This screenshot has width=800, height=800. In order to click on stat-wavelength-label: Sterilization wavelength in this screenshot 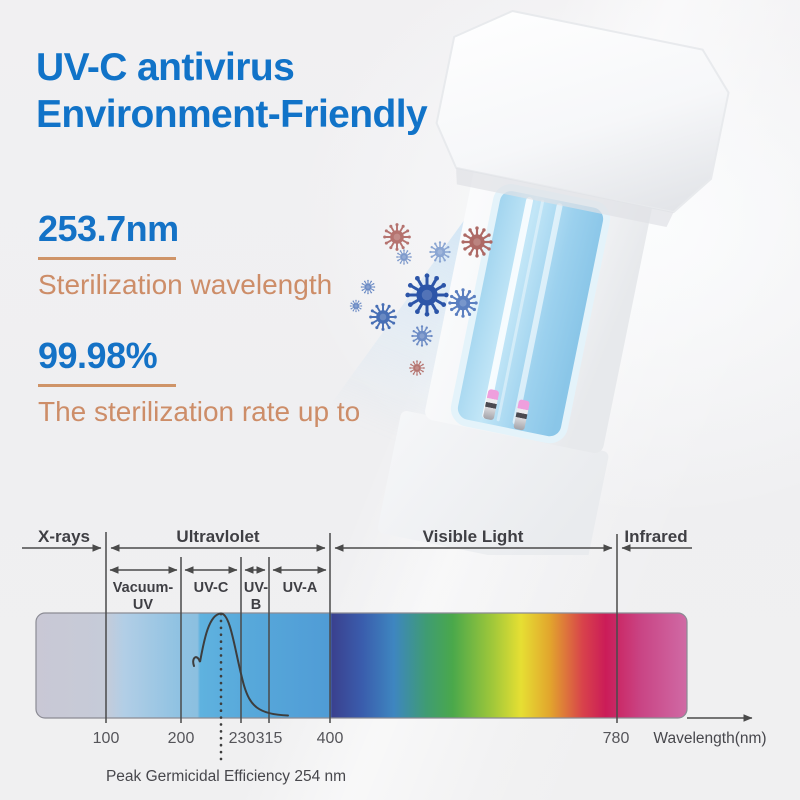, I will do `click(185, 284)`.